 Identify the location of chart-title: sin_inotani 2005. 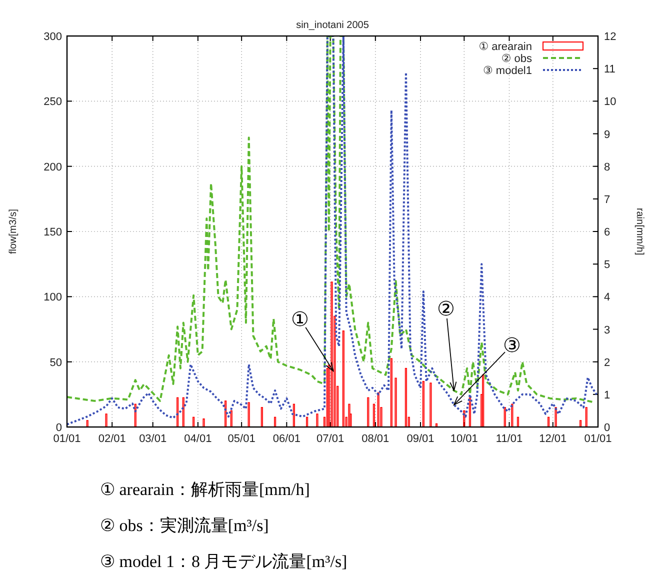
(333, 25).